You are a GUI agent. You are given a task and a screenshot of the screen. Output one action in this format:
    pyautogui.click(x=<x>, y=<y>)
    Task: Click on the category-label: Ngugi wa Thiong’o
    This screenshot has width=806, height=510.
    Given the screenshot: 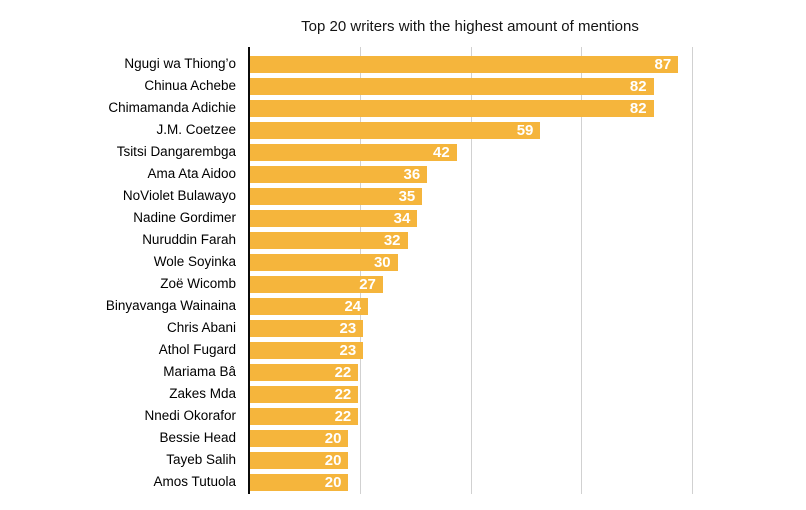 What is the action you would take?
    pyautogui.click(x=180, y=63)
    